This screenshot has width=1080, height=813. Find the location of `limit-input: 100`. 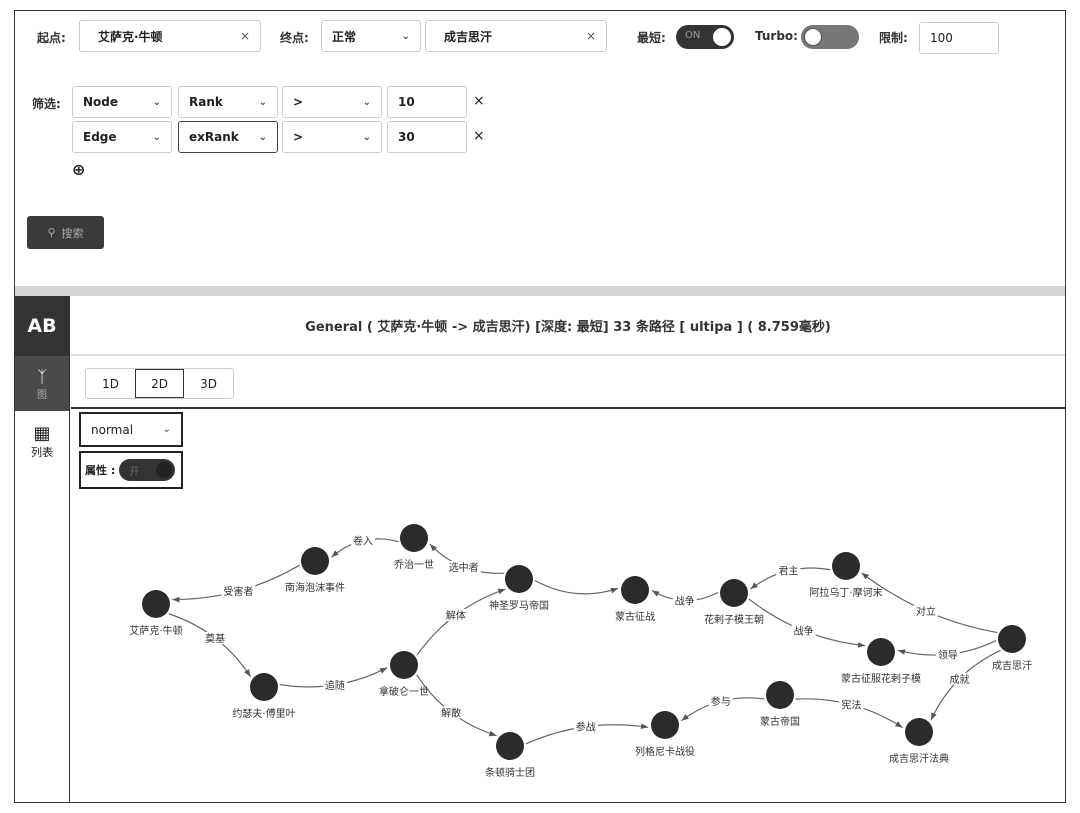

limit-input: 100 is located at coordinates (959, 38).